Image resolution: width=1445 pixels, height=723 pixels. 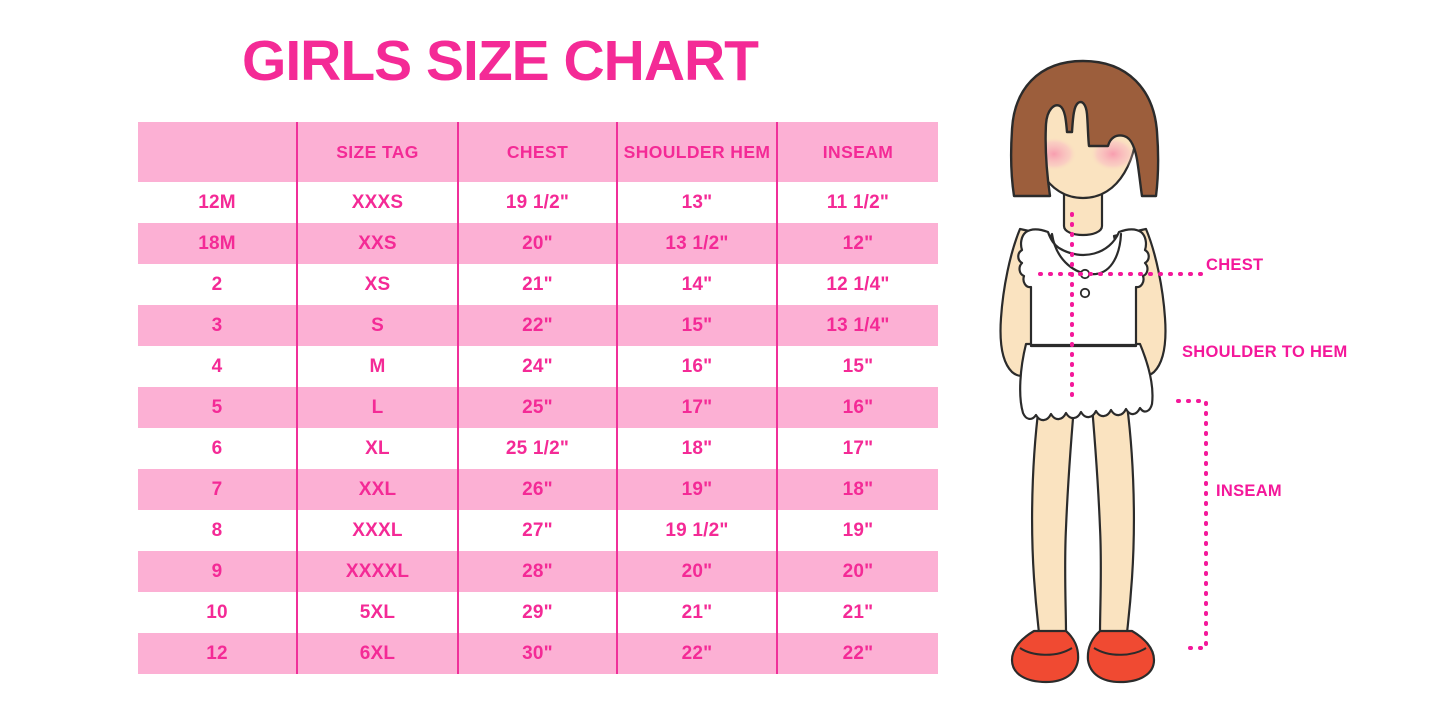 I want to click on table-row: 5 L 25" 17" 16", so click(x=538, y=407).